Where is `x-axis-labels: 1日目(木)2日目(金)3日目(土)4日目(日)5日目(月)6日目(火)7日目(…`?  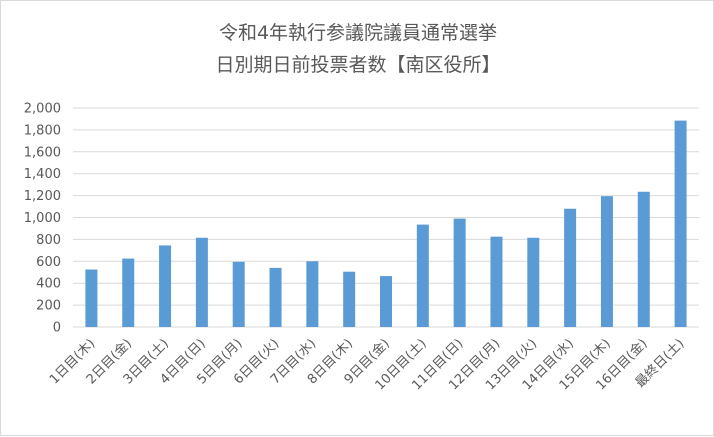 x-axis-labels: 1日目(木)2日目(金)3日目(土)4日目(日)5日目(月)6日目(火)7日目(… is located at coordinates (367, 365).